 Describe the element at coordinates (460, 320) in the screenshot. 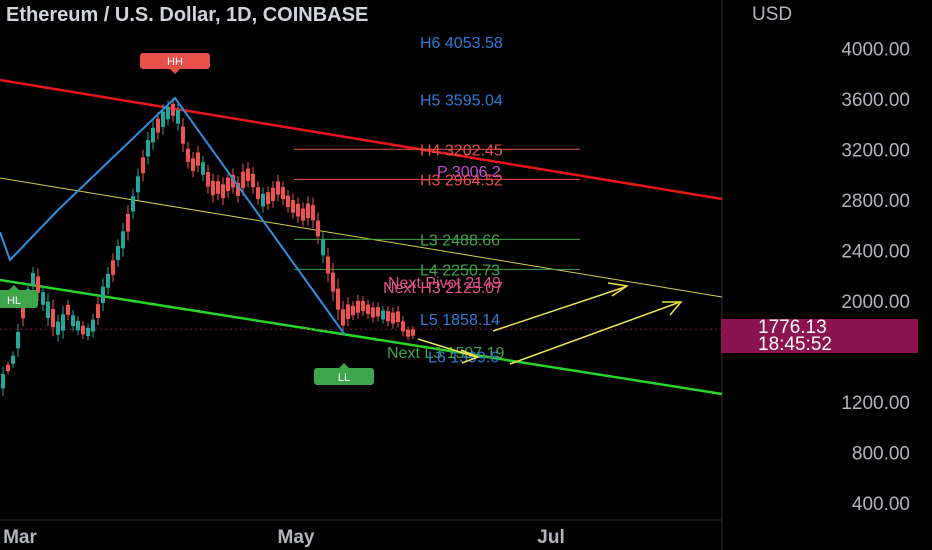

I see `pivot-label: L5 1858.14` at that location.